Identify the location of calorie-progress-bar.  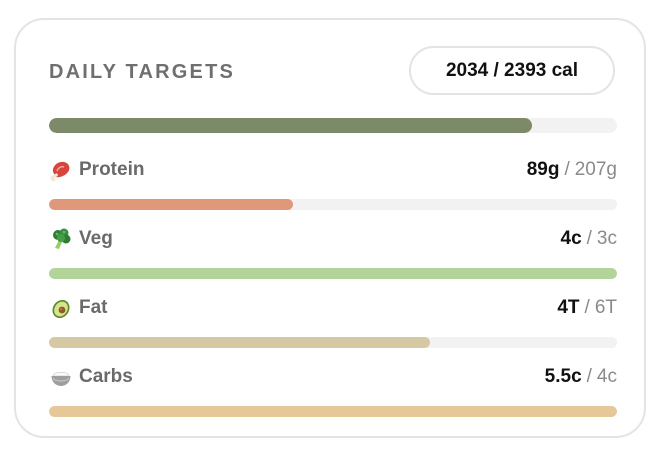
(333, 125).